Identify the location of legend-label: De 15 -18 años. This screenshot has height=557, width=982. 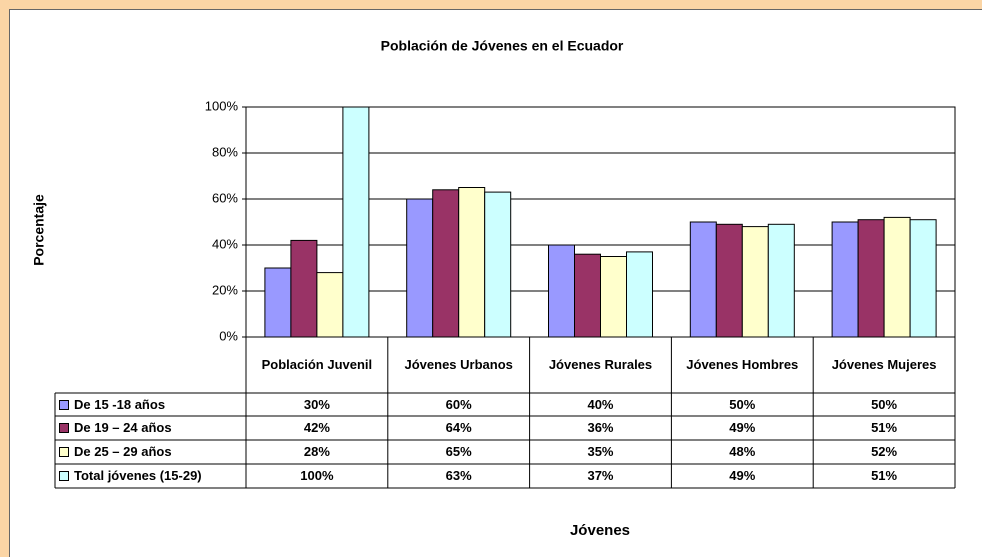
(120, 404).